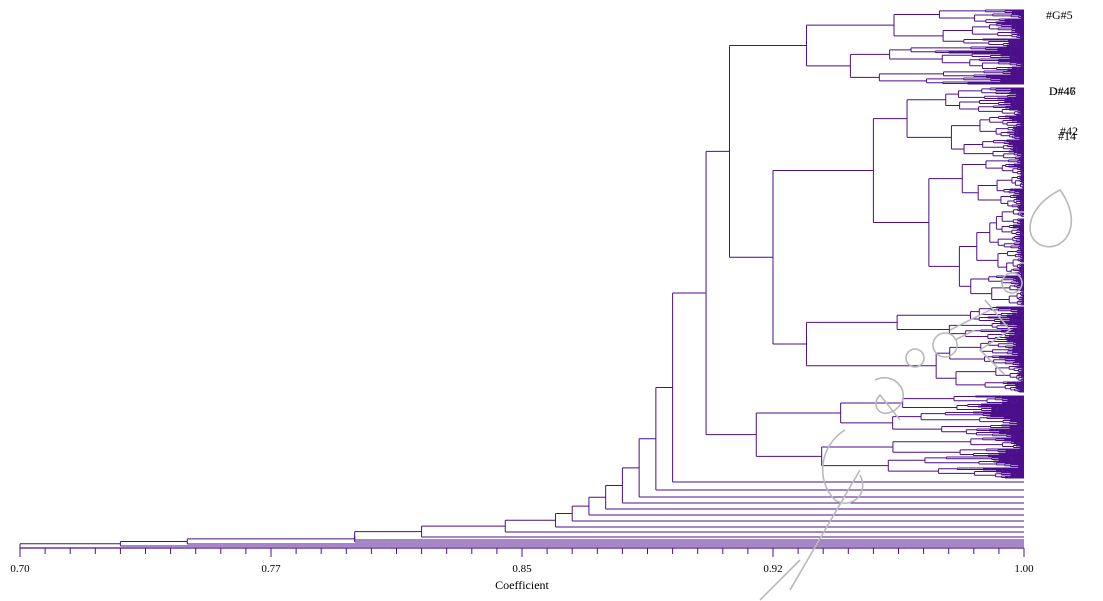  I want to click on x-axis-tick-labels: 0.70 0.77 0.85 0.92 1.00, so click(522, 569).